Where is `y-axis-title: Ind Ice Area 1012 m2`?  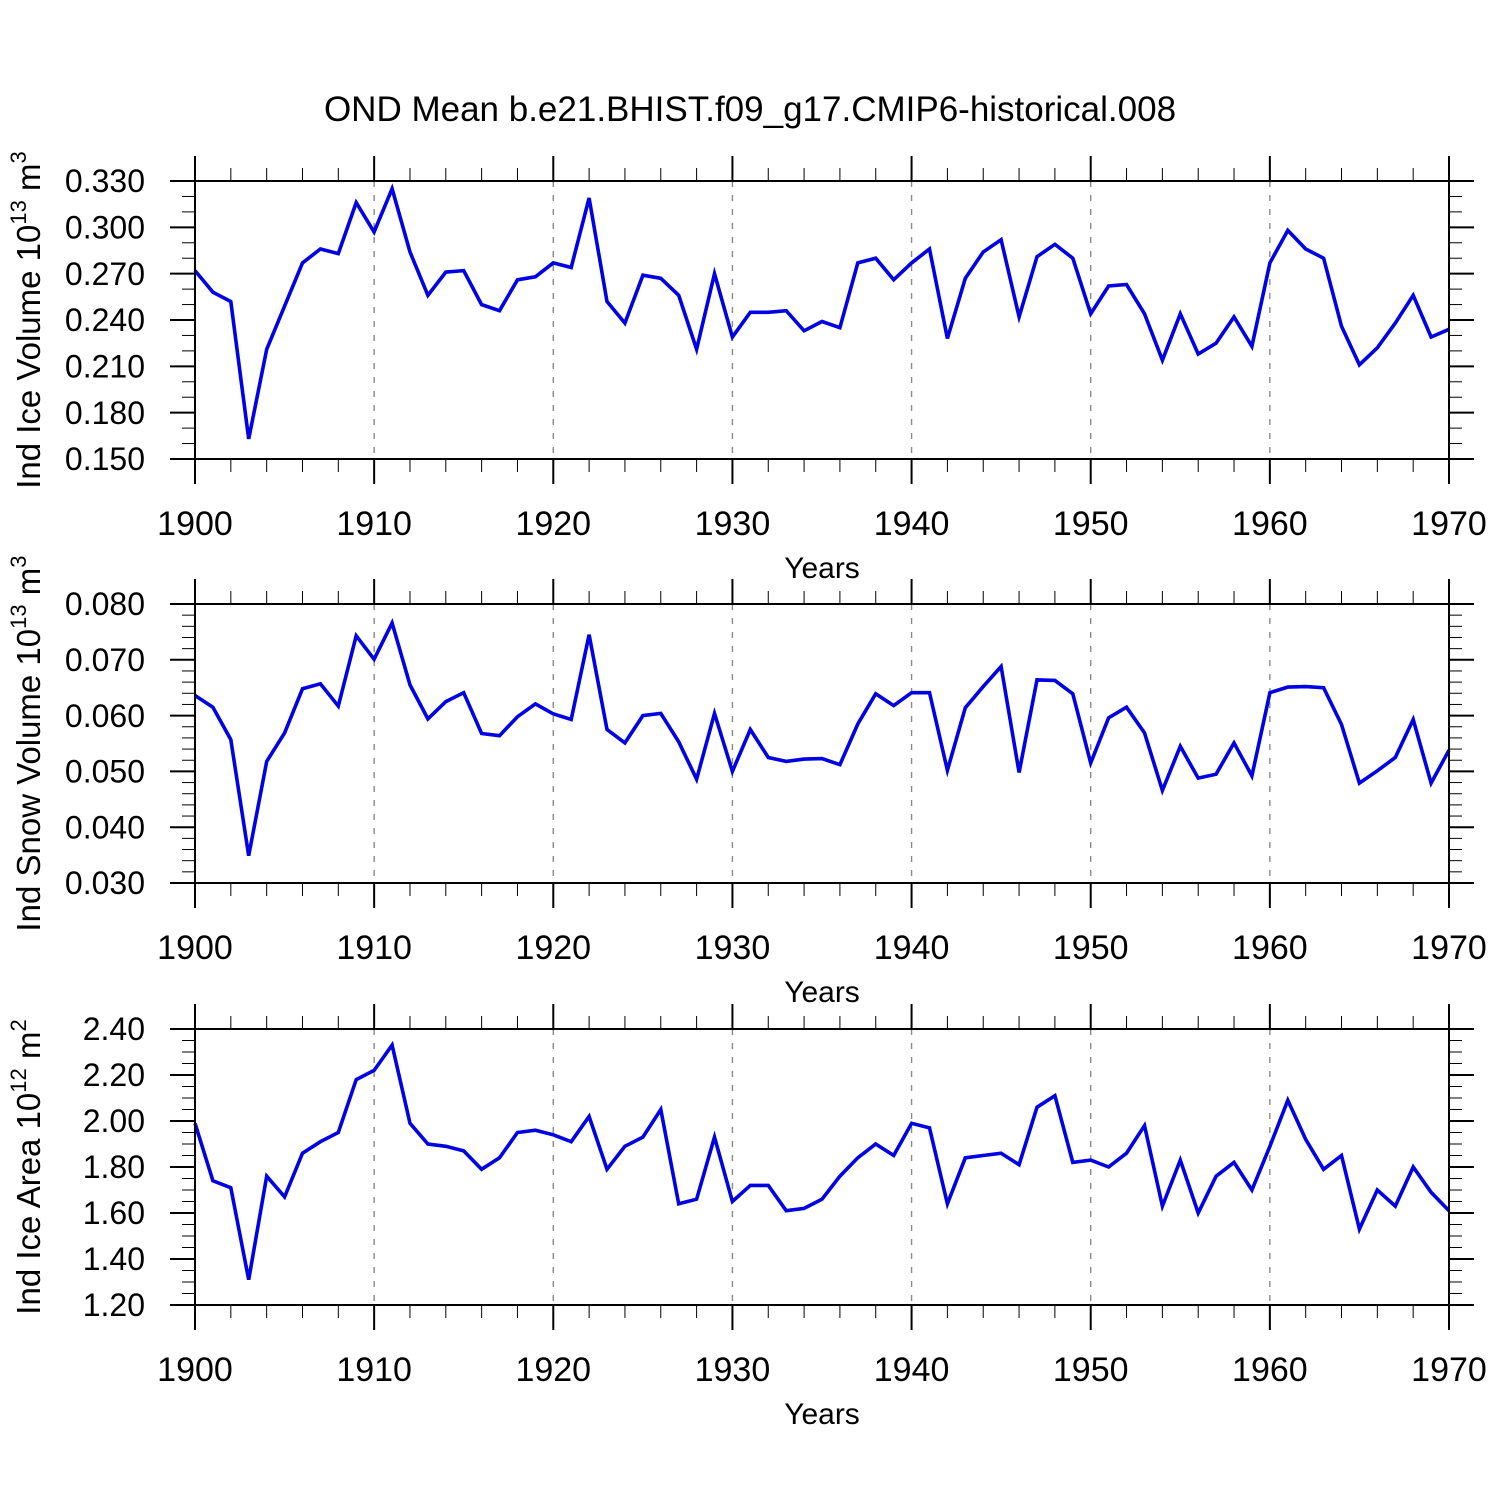
y-axis-title: Ind Ice Area 1012 m2 is located at coordinates (26, 1166).